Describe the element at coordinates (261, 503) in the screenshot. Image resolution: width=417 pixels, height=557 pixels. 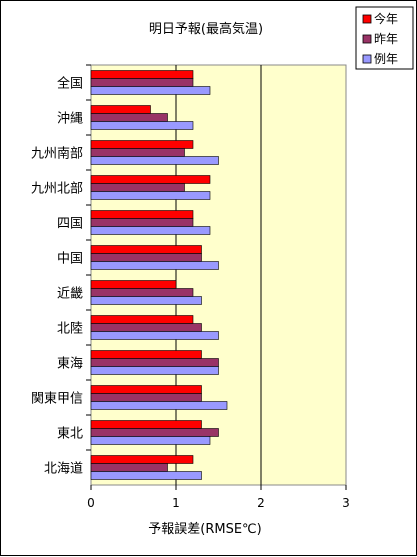
I see `x-tick-label: 2` at that location.